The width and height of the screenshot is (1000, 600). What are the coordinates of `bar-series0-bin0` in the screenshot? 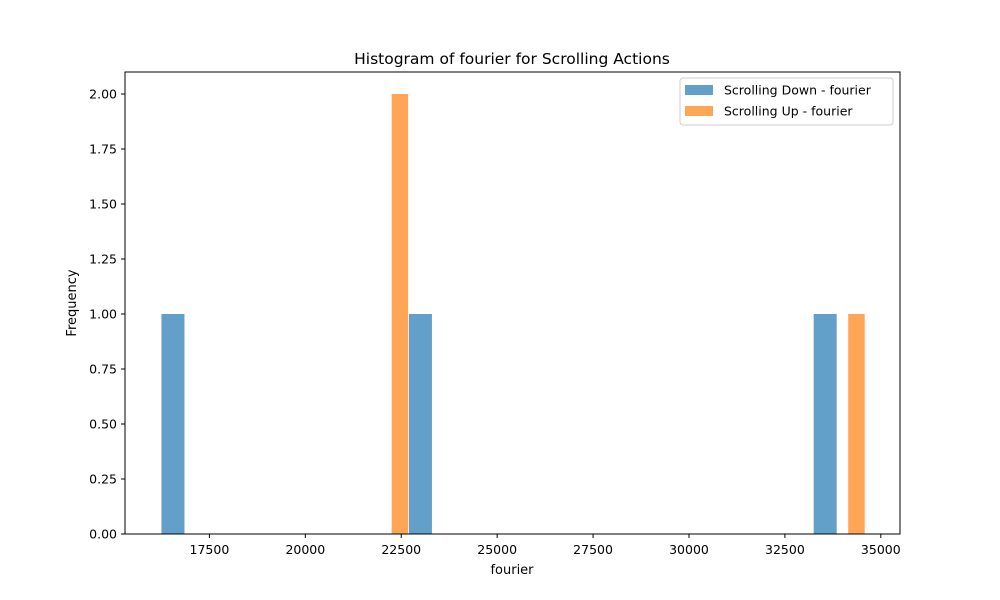 It's located at (173, 424).